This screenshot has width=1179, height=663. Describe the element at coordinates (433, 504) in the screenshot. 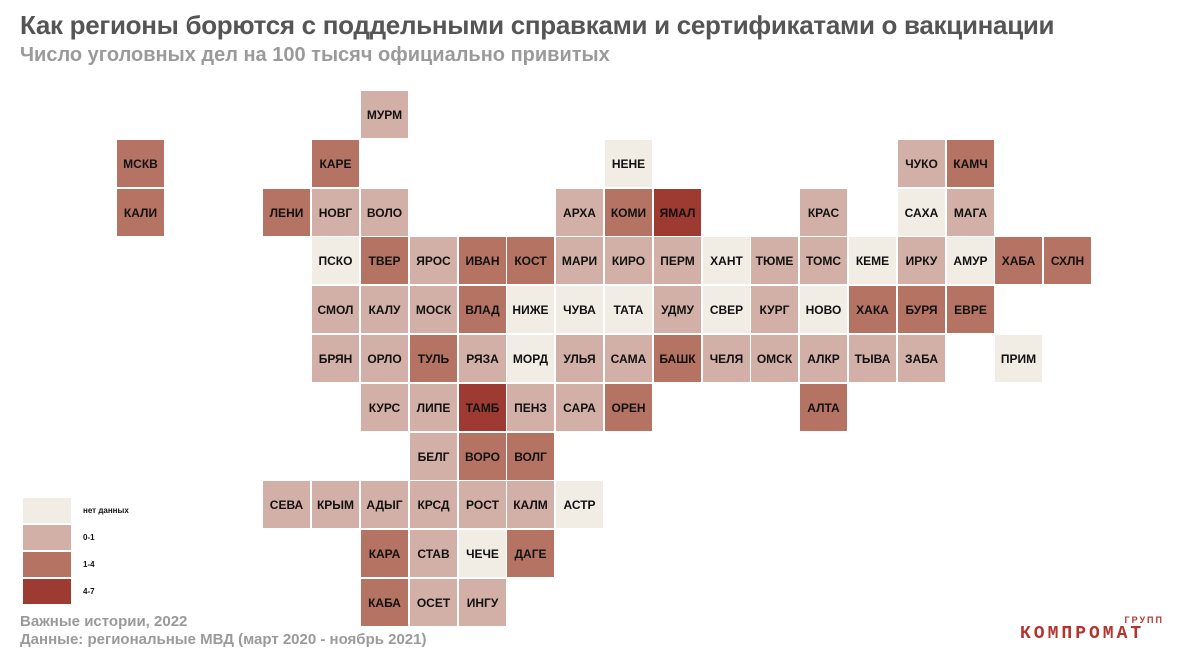

I see `region-tile: КРСД` at that location.